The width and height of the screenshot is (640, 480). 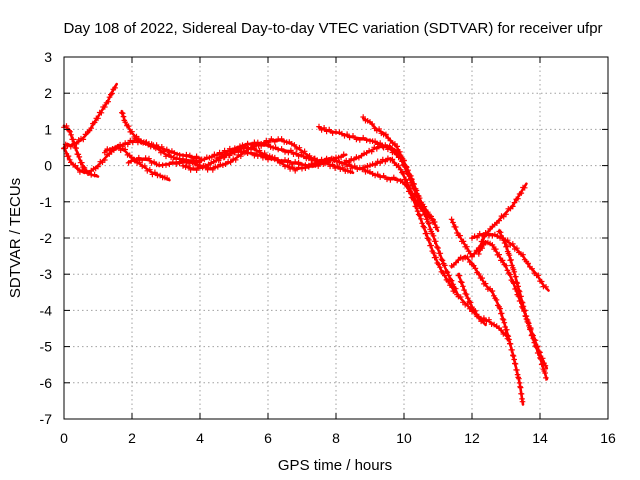 I want to click on x-tick-label: 0, so click(x=64, y=438).